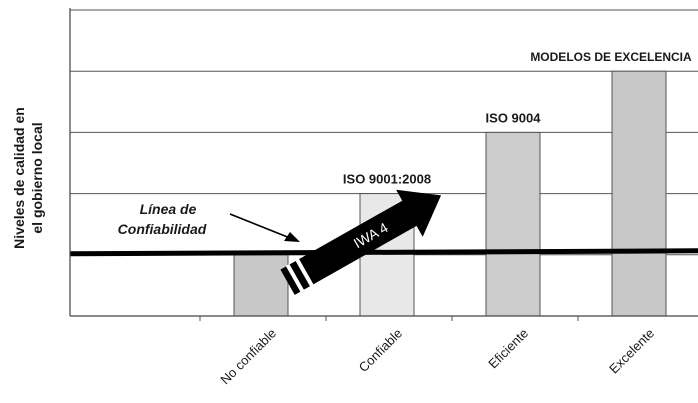 Image resolution: width=698 pixels, height=403 pixels. I want to click on pointer-arrowhead, so click(292, 237).